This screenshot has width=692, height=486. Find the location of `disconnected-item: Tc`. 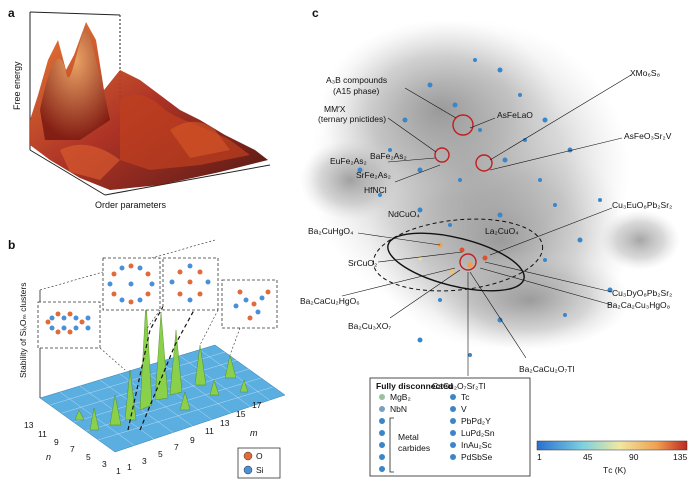

disconnected-item: Tc is located at coordinates (465, 397).